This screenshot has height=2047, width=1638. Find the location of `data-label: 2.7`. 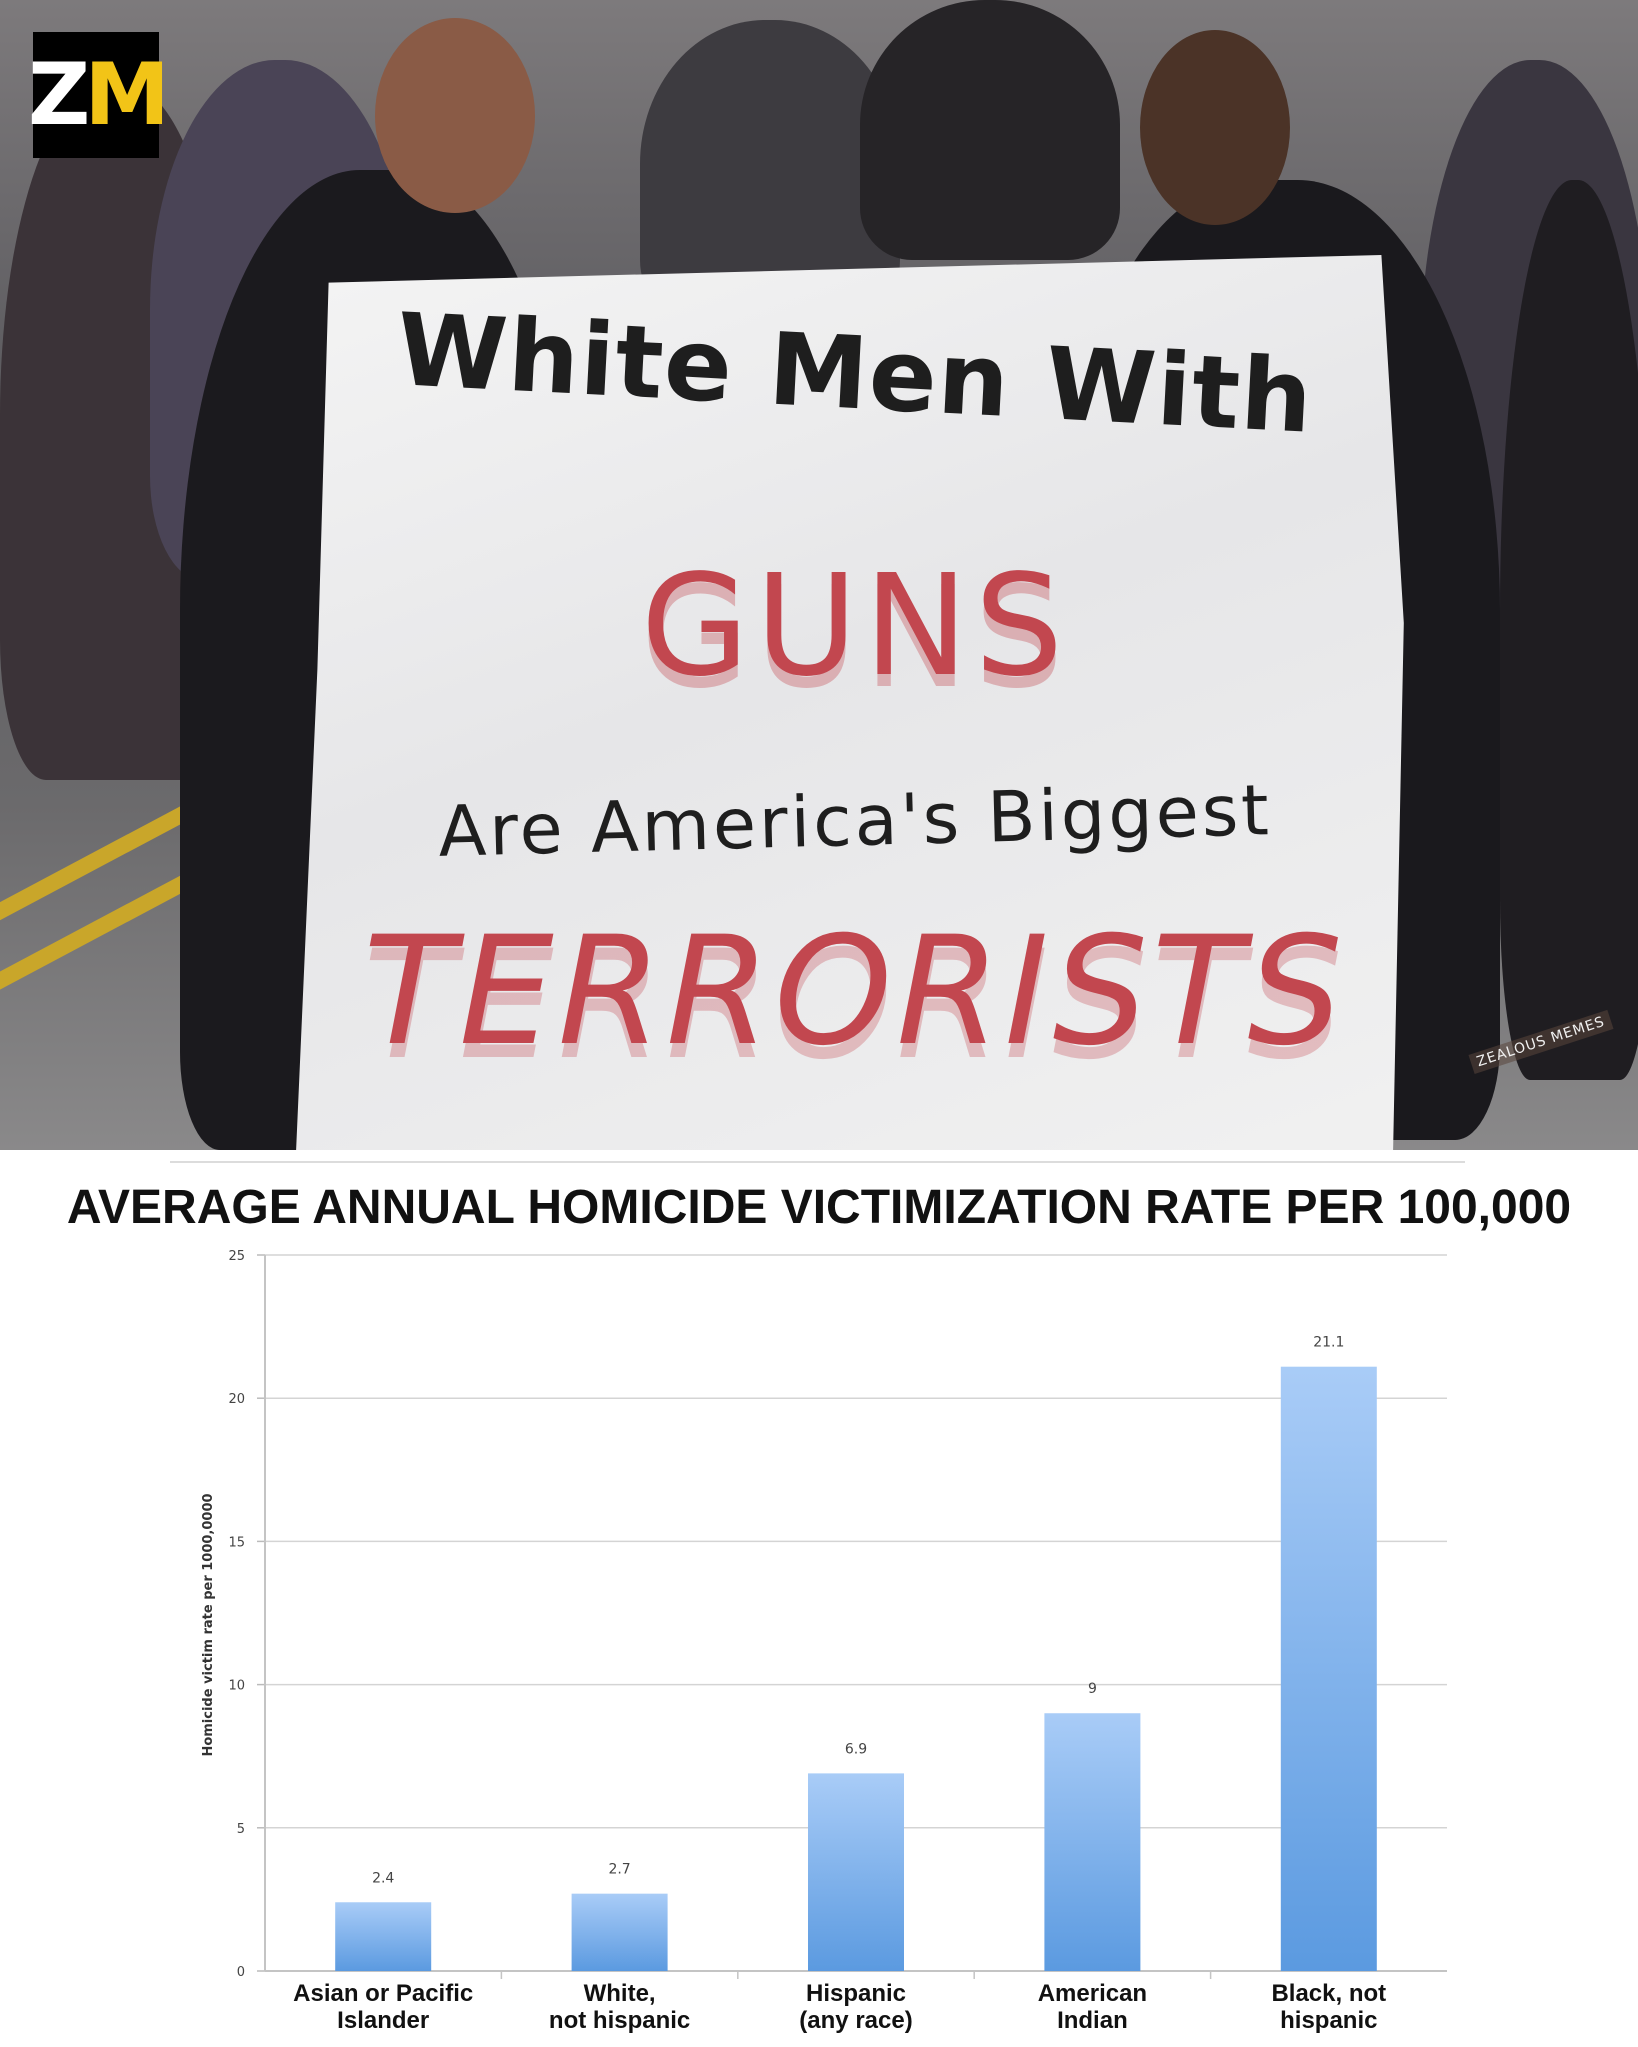

data-label: 2.7 is located at coordinates (619, 1870).